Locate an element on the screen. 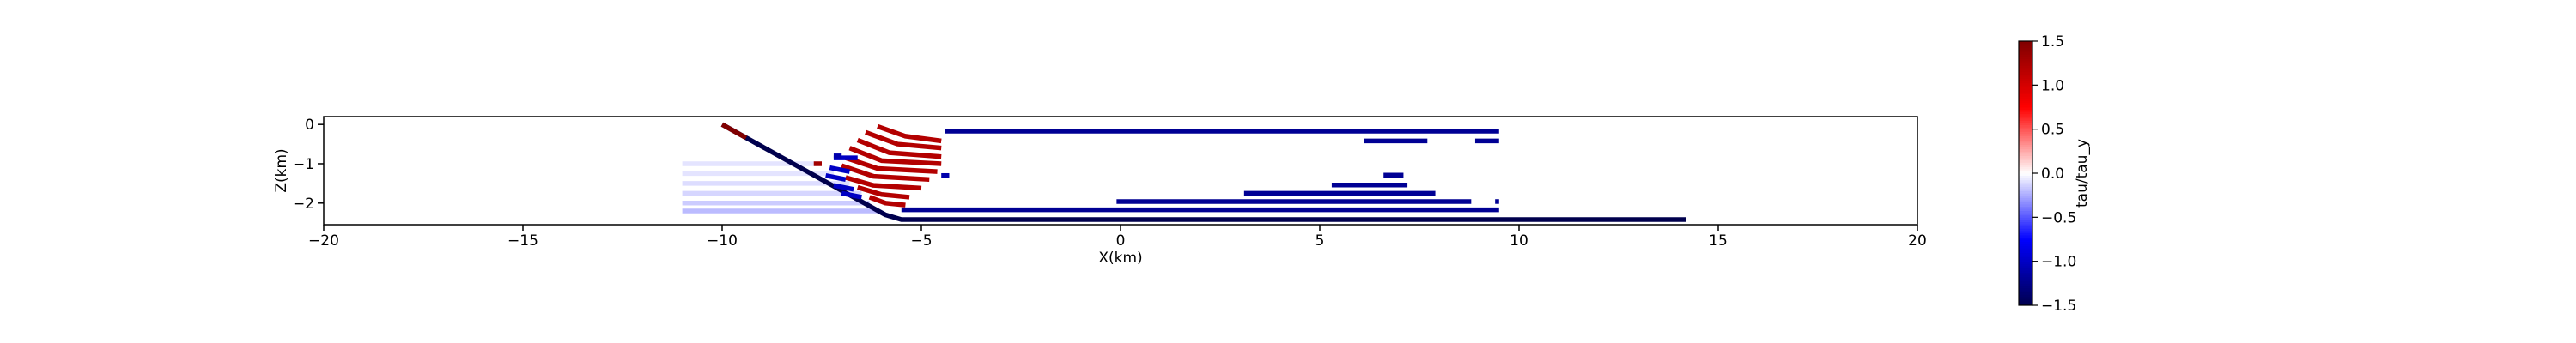  x-tick-label: −20 is located at coordinates (323, 241).